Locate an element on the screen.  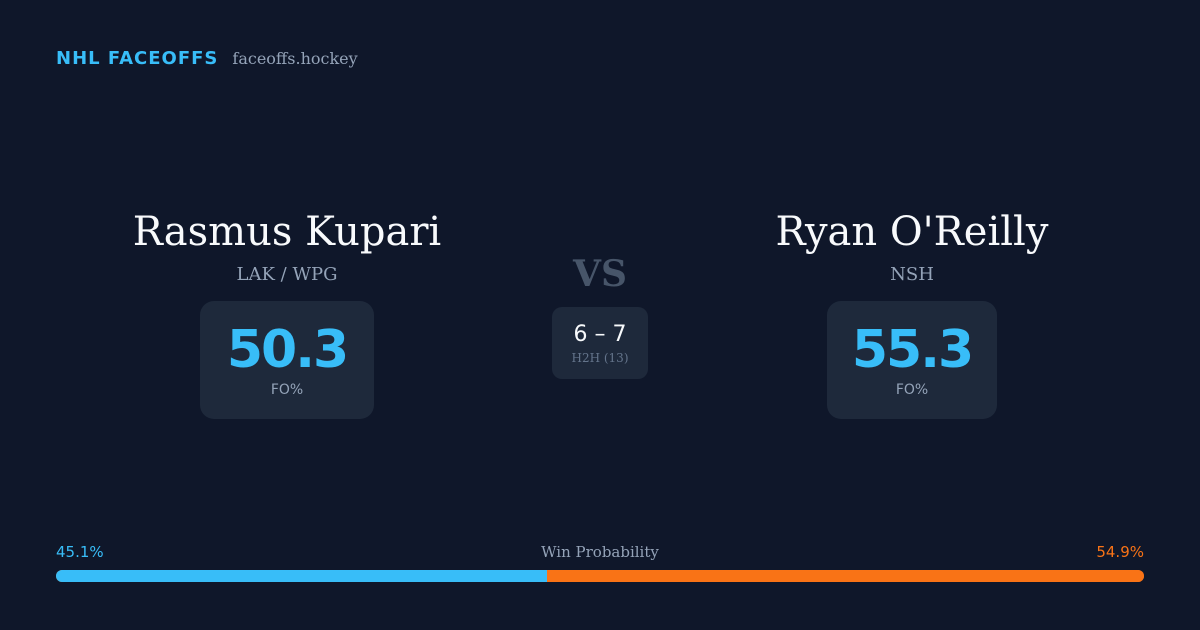
head-to-head-label: H2H (13) is located at coordinates (600, 358).